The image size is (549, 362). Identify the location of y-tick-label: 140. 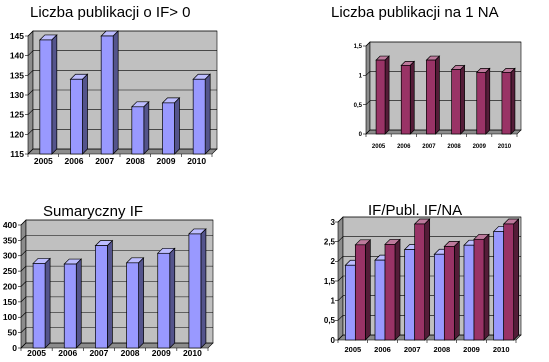
(17, 56).